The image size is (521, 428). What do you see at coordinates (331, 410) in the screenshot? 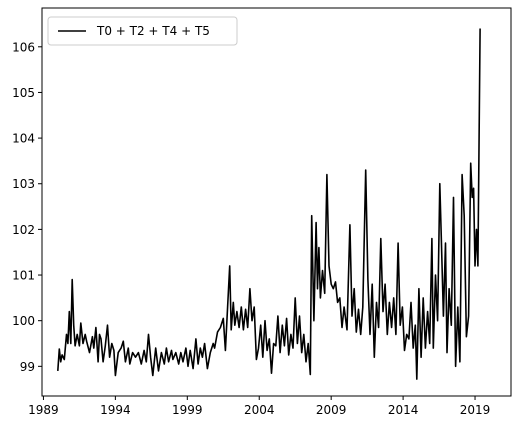
I see `x-tick-label: 2009` at bounding box center [331, 410].